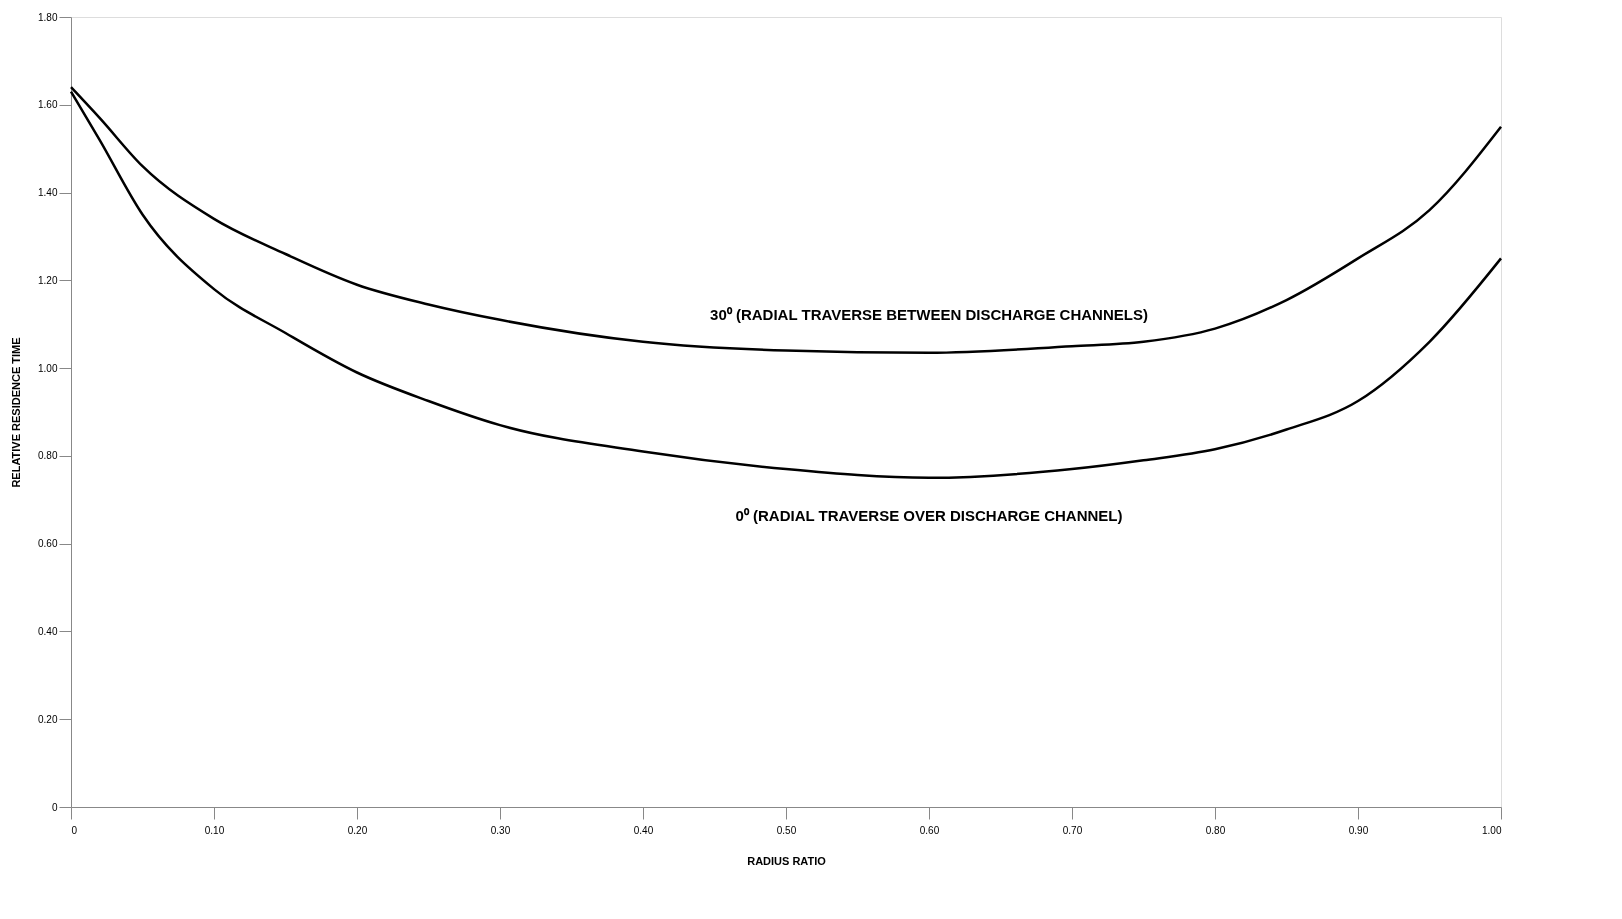  Describe the element at coordinates (786, 830) in the screenshot. I see `x-tick-label: 0.50` at that location.